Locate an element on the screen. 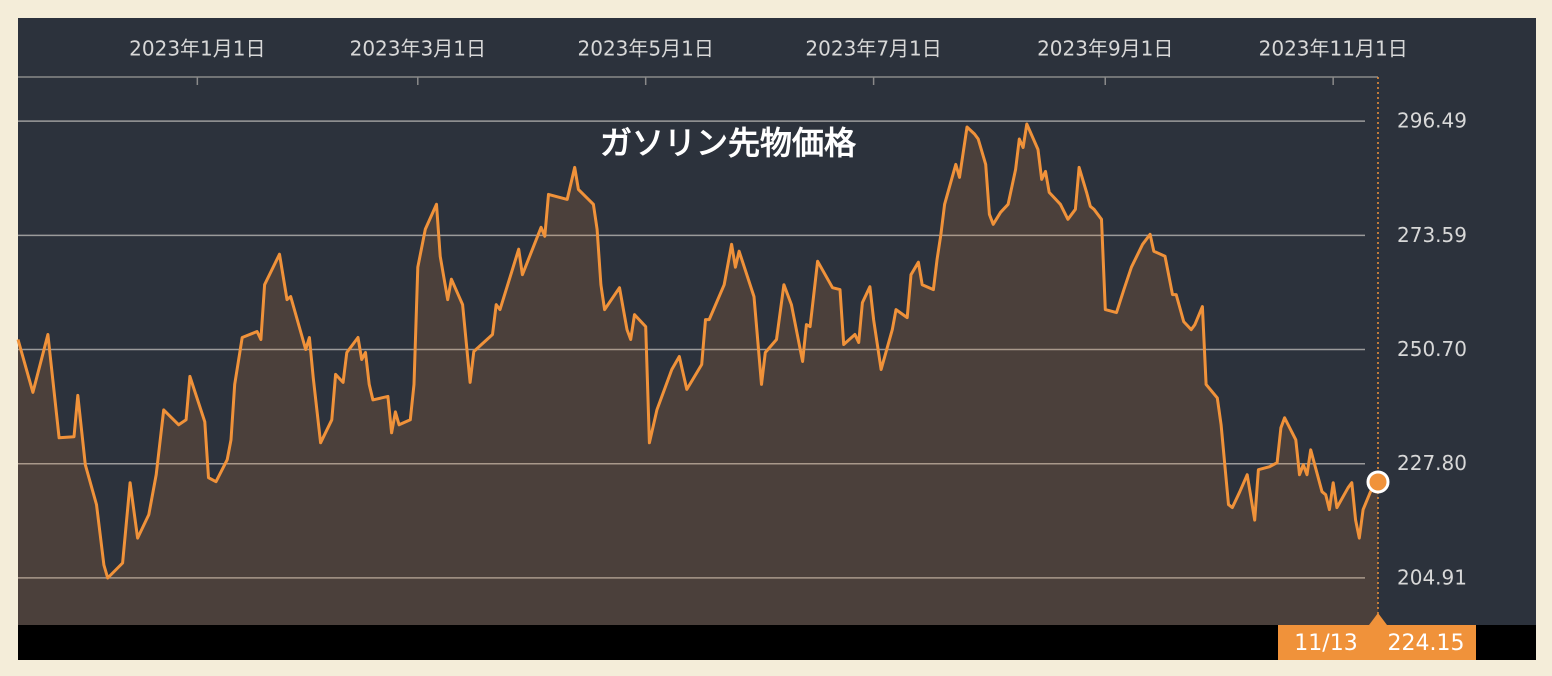 The height and width of the screenshot is (676, 1552). x-tick-label: 2023年11月1日 is located at coordinates (1333, 49).